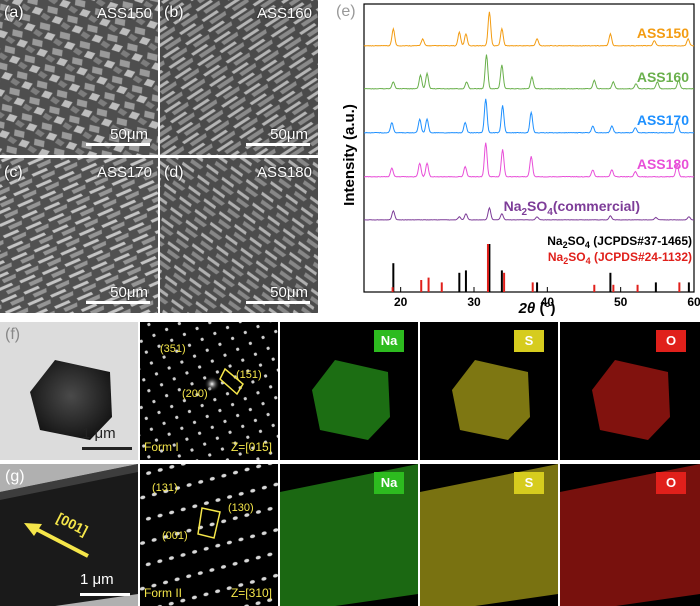  What do you see at coordinates (124, 13) in the screenshot?
I see `sample-name: ASS150` at bounding box center [124, 13].